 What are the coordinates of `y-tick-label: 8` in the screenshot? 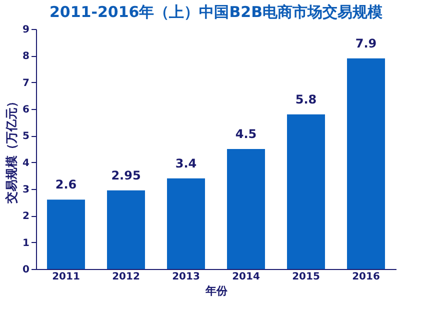 It's located at (26, 56).